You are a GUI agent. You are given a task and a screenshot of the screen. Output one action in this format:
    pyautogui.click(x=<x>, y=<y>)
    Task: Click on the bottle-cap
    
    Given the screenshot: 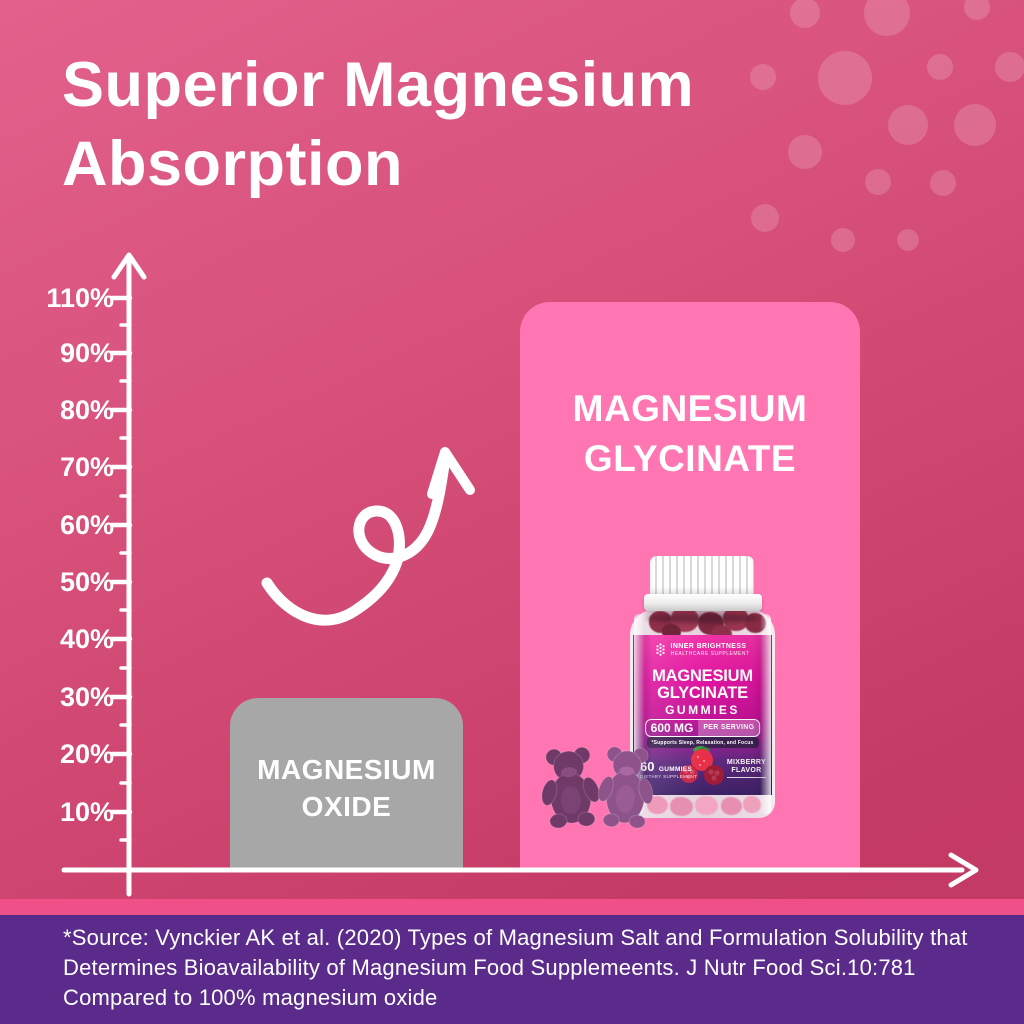 What is the action you would take?
    pyautogui.click(x=702, y=575)
    